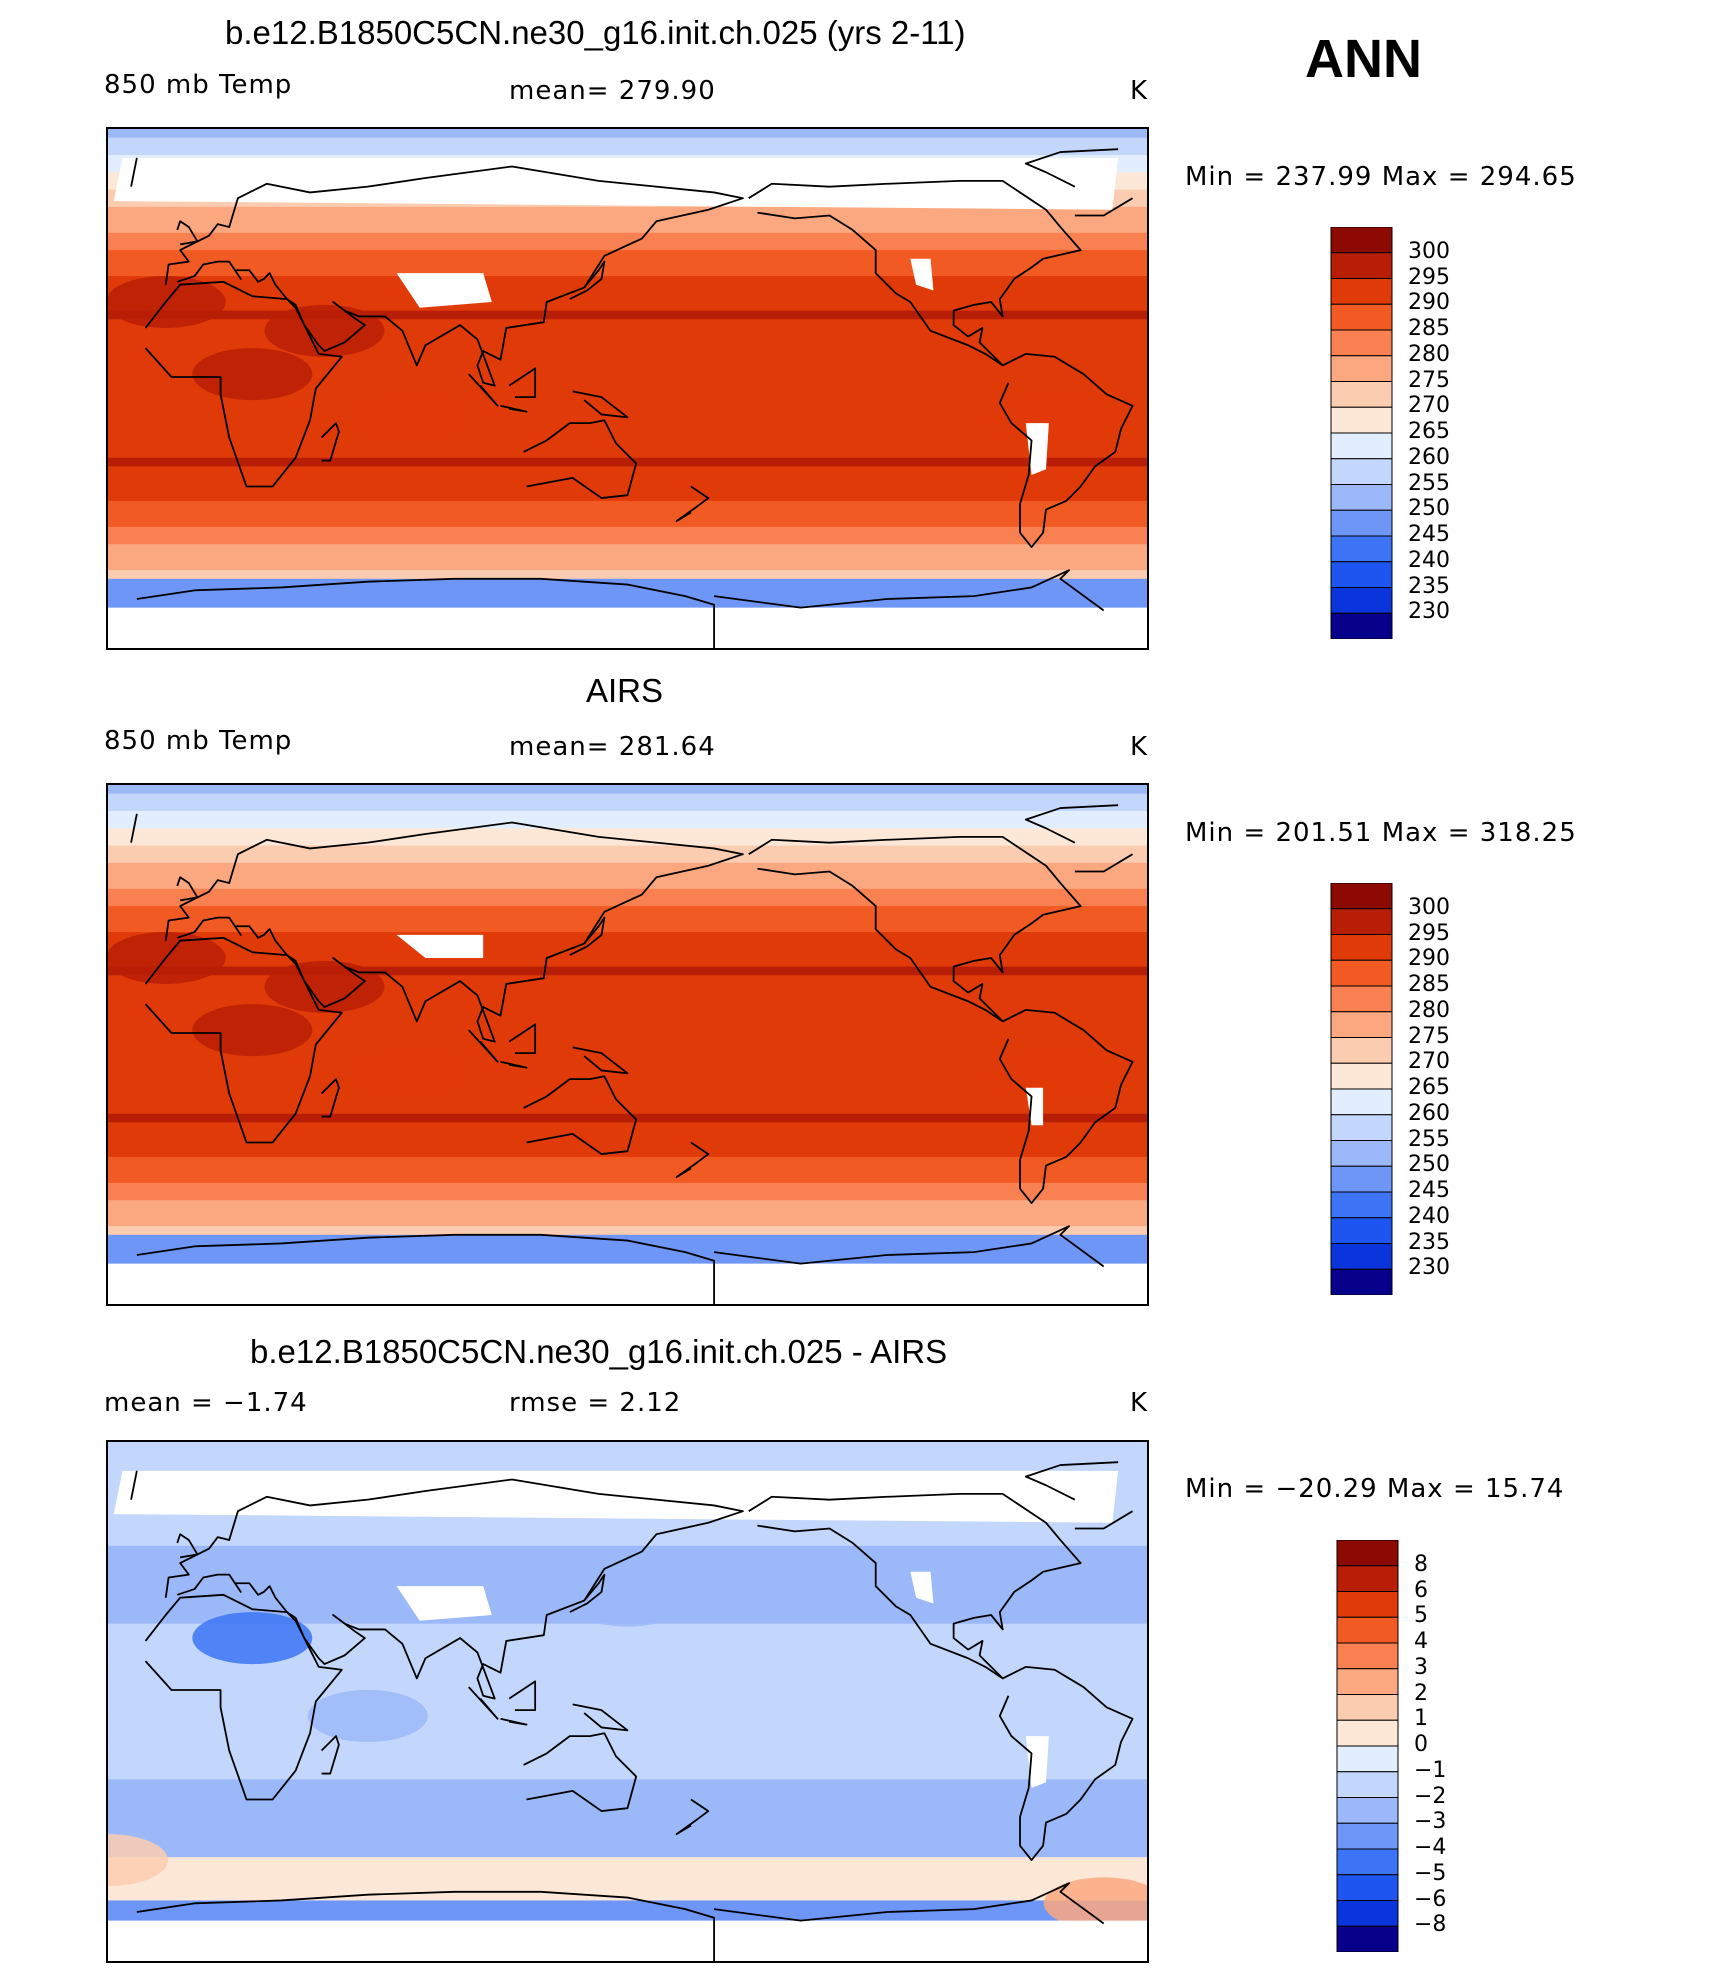 The height and width of the screenshot is (1975, 1710). Describe the element at coordinates (1421, 1616) in the screenshot. I see `colorbar-tick-label: 5` at that location.